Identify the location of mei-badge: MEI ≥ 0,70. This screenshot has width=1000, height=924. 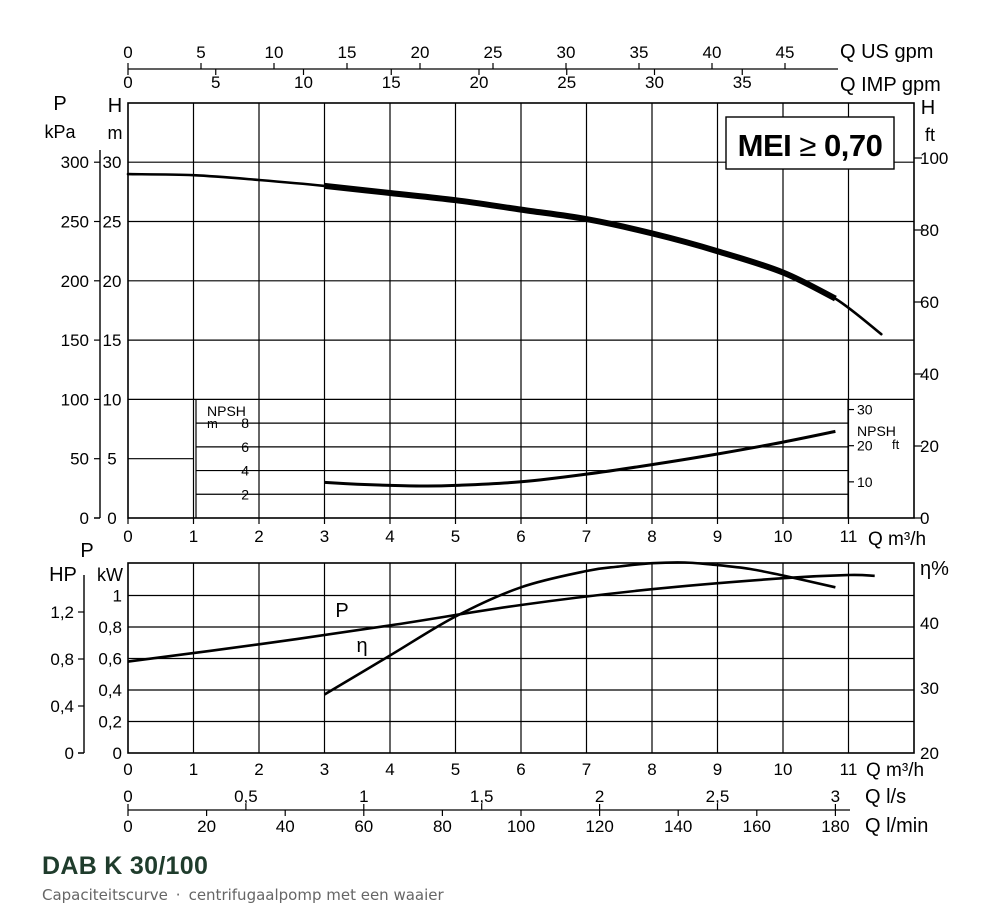
(810, 143).